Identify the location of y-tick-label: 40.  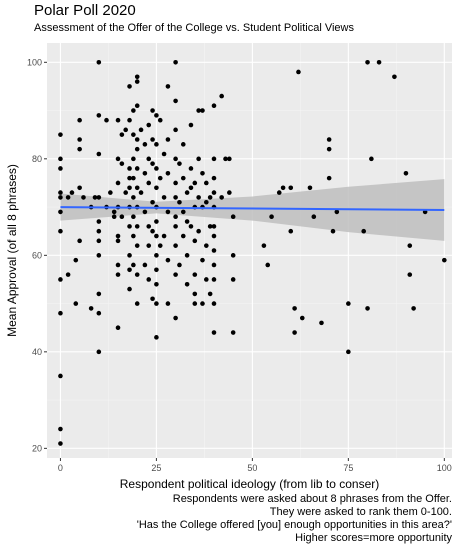
(37, 352).